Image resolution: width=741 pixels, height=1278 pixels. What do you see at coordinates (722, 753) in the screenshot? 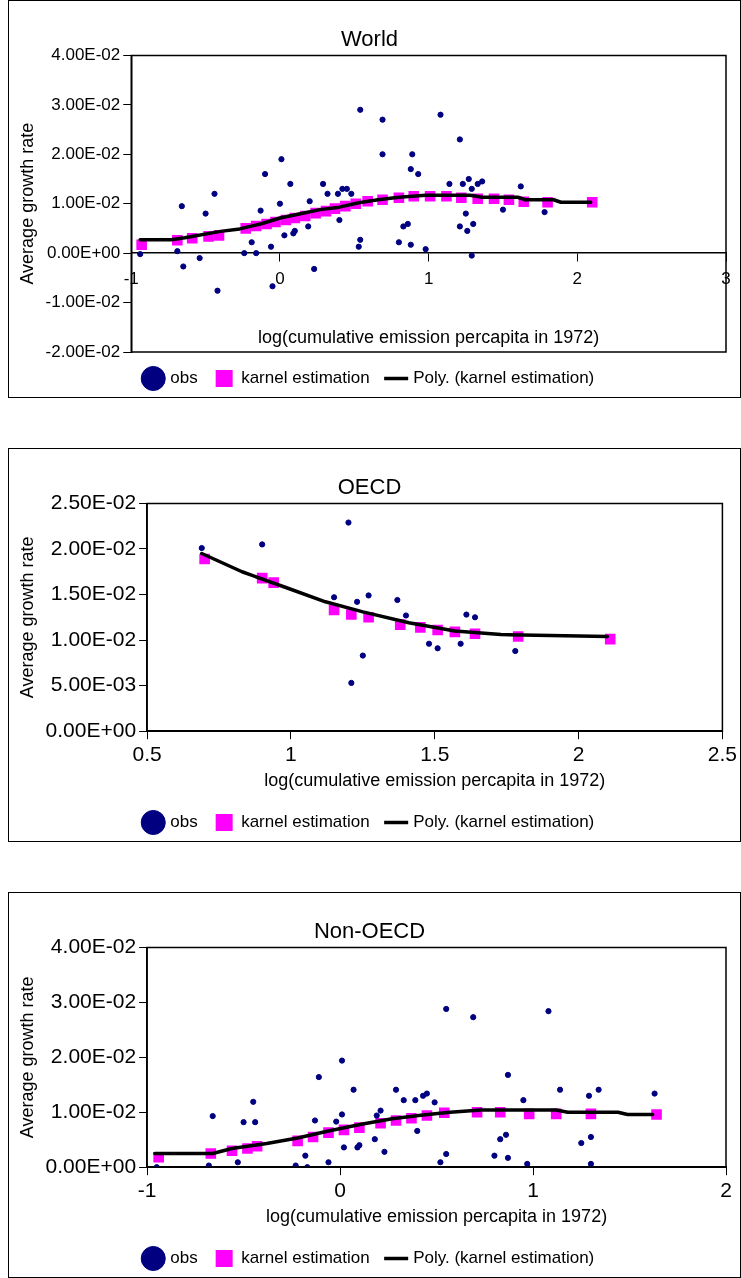
I see `x-tick-label: 2.5` at bounding box center [722, 753].